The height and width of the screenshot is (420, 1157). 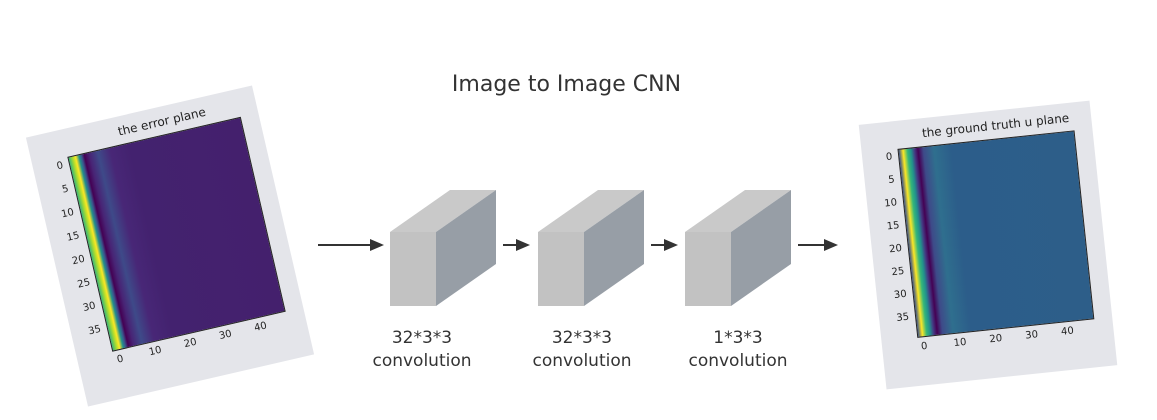 I want to click on conv-layer-1-box, so click(x=443, y=248).